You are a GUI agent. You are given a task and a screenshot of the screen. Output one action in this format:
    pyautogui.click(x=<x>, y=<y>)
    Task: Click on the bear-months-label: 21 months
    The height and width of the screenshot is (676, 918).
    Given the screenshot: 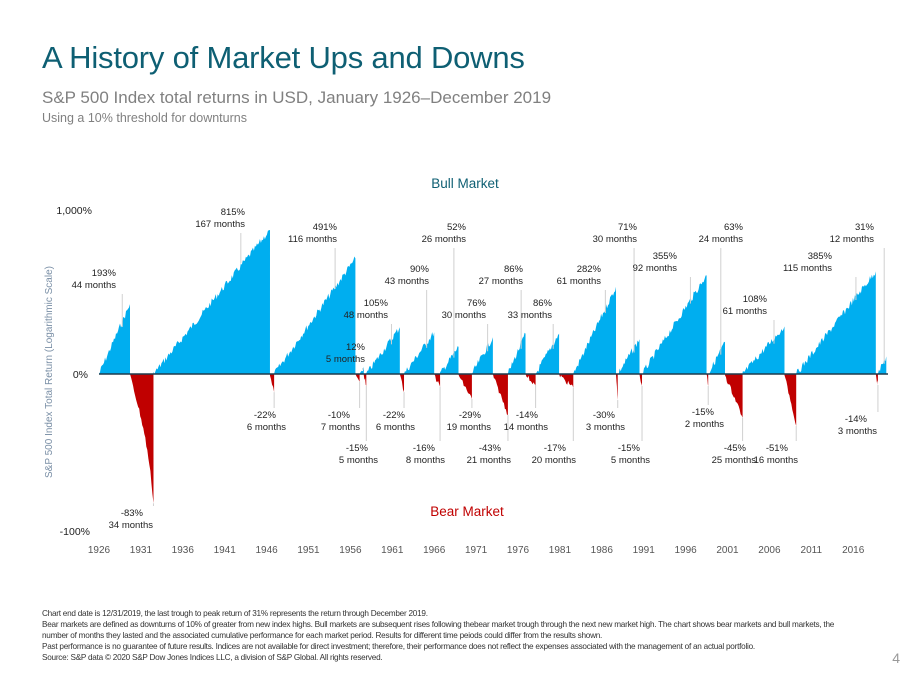 What is the action you would take?
    pyautogui.click(x=489, y=460)
    